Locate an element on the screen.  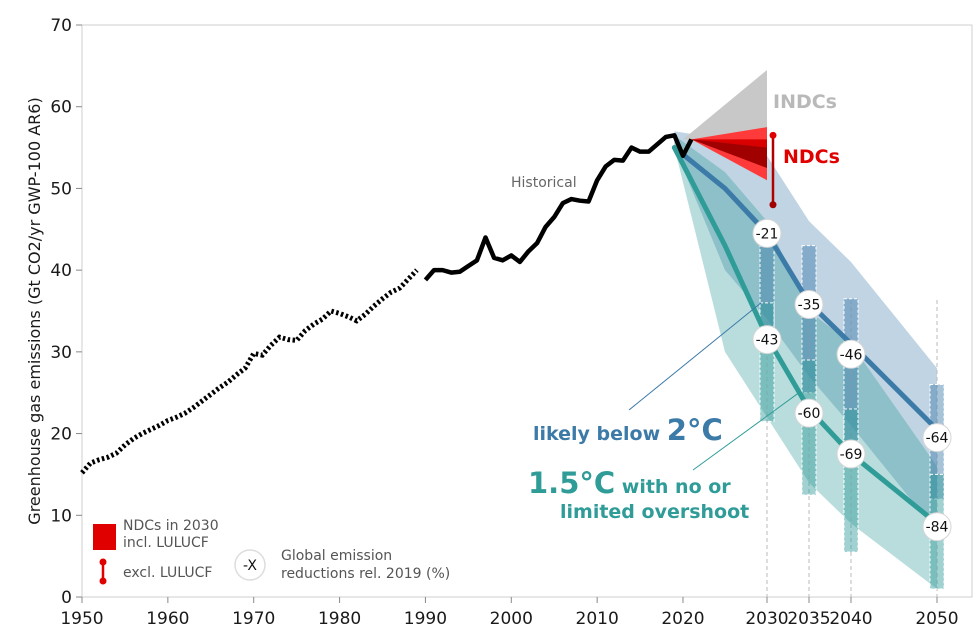
reduction-circle--60 is located at coordinates (809, 413).